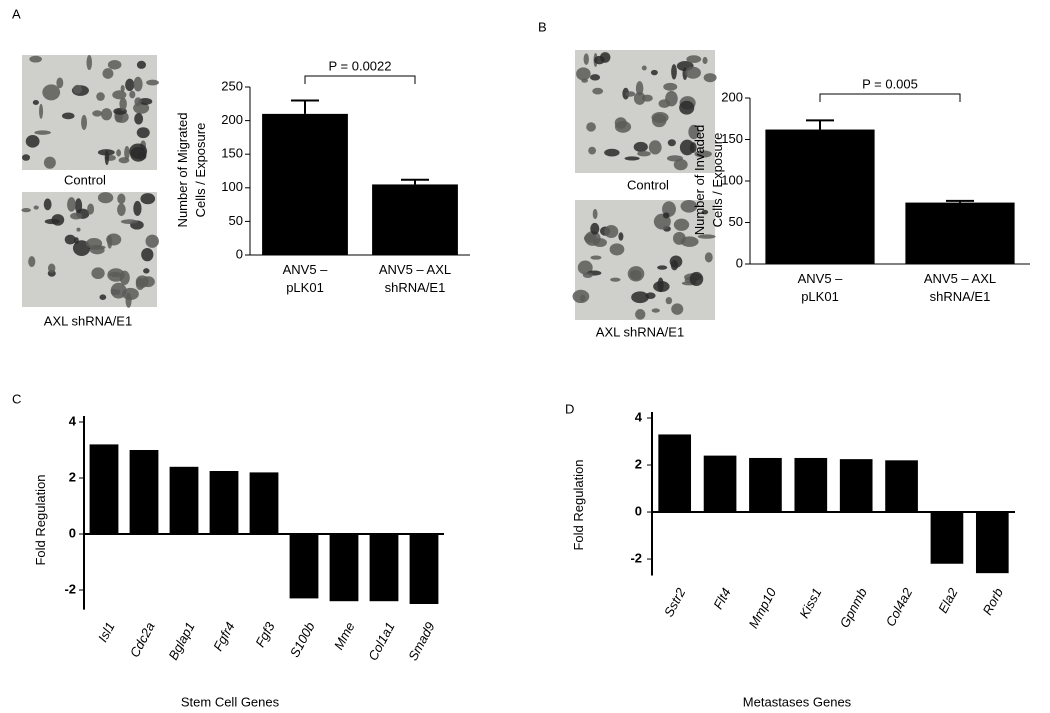 This screenshot has height=713, width=1050. Describe the element at coordinates (569, 408) in the screenshot. I see `panel-letter: D` at that location.